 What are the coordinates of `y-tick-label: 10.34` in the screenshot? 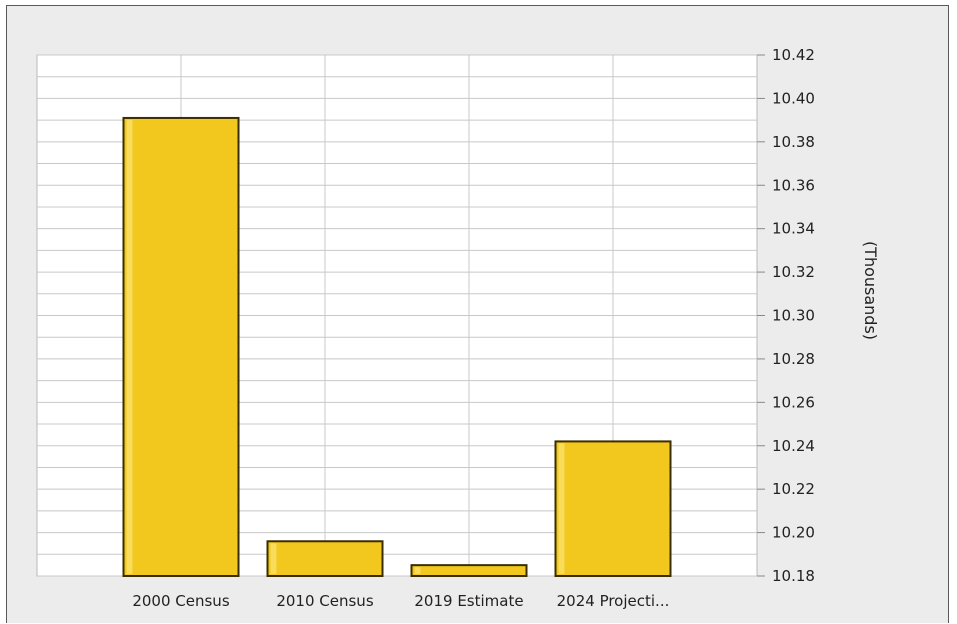 It's located at (793, 229).